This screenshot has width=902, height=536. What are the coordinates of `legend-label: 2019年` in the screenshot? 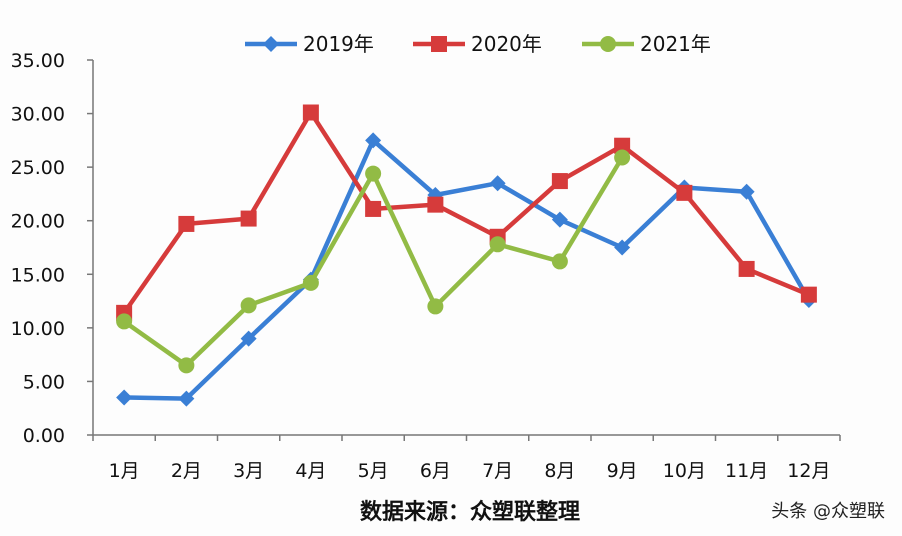 It's located at (338, 44).